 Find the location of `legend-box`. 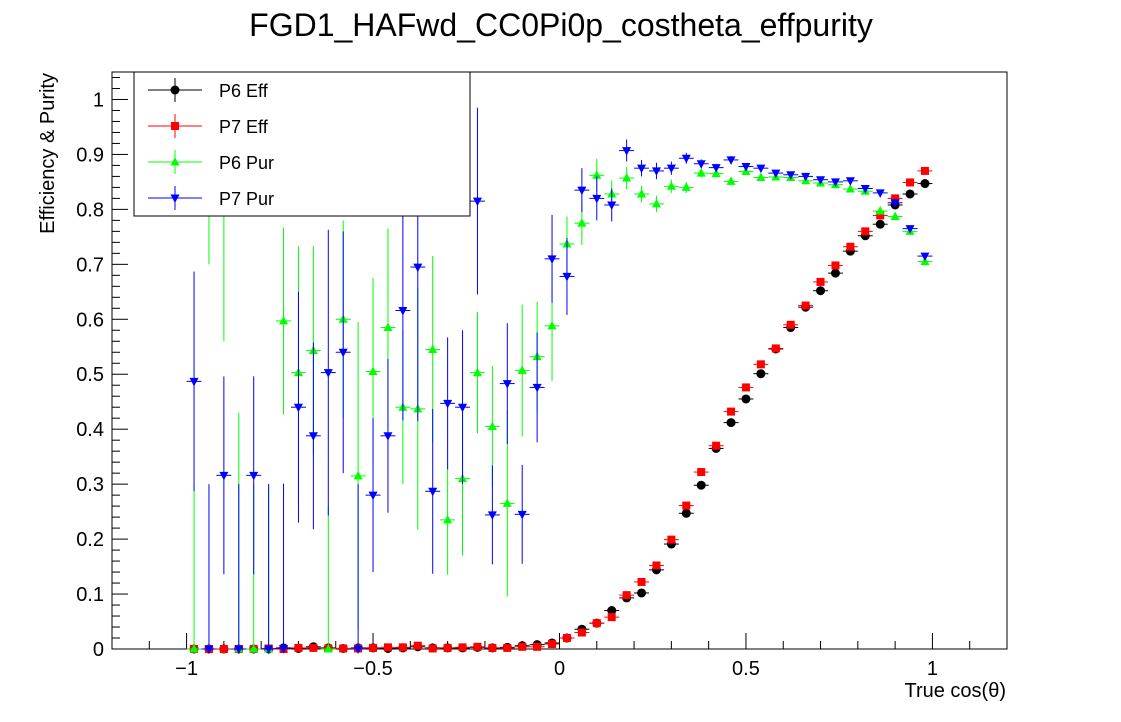

legend-box is located at coordinates (302, 144).